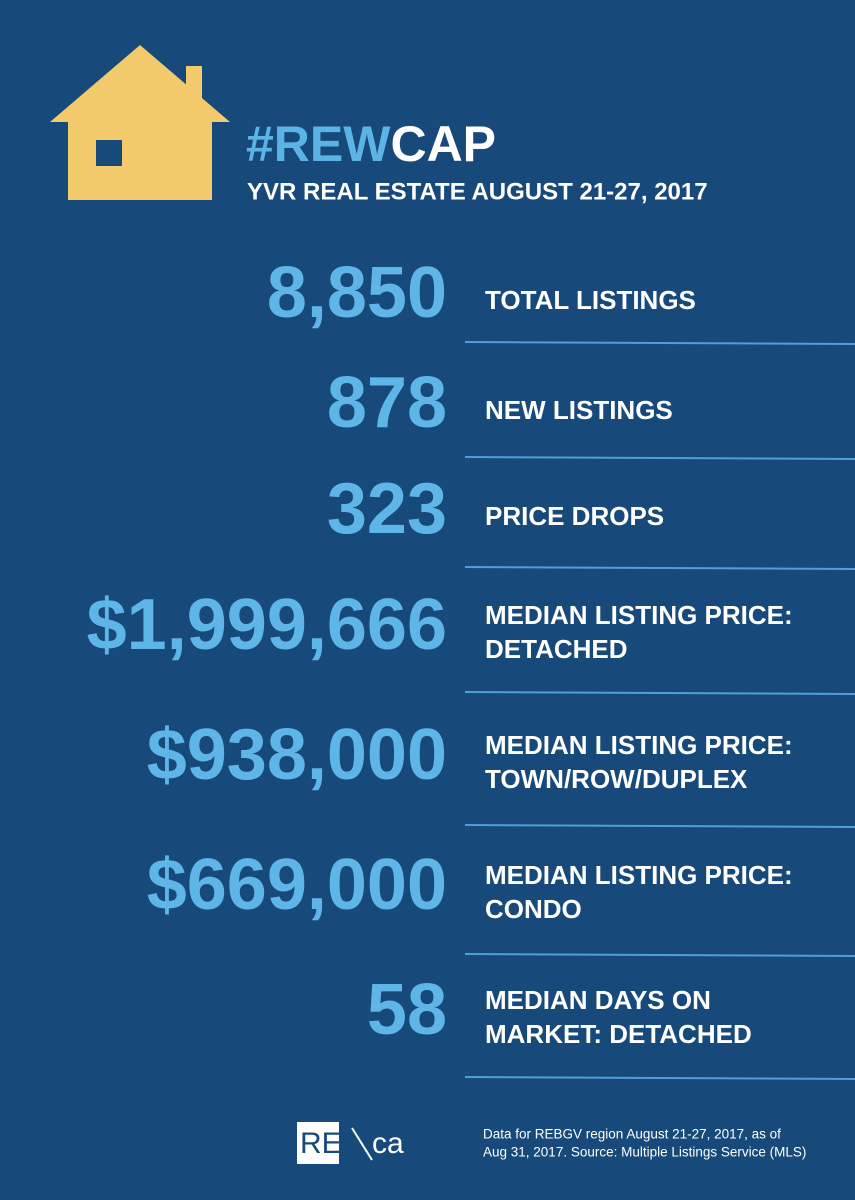 The height and width of the screenshot is (1200, 855). What do you see at coordinates (616, 779) in the screenshot?
I see `stat-label: TOWN/ROW/DUPLEX` at bounding box center [616, 779].